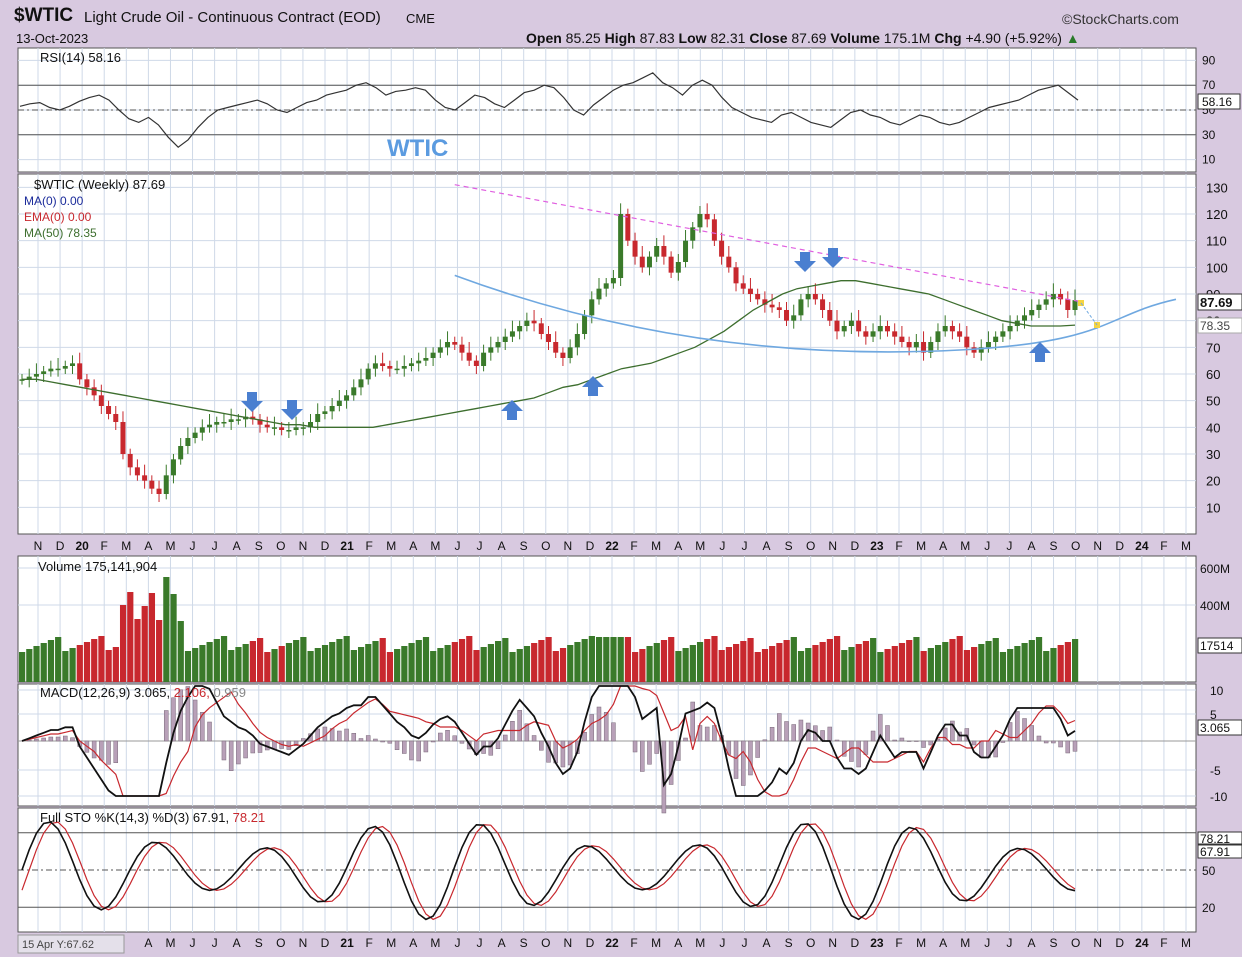  I want to click on month-tick-label-bottom: A, so click(678, 943).